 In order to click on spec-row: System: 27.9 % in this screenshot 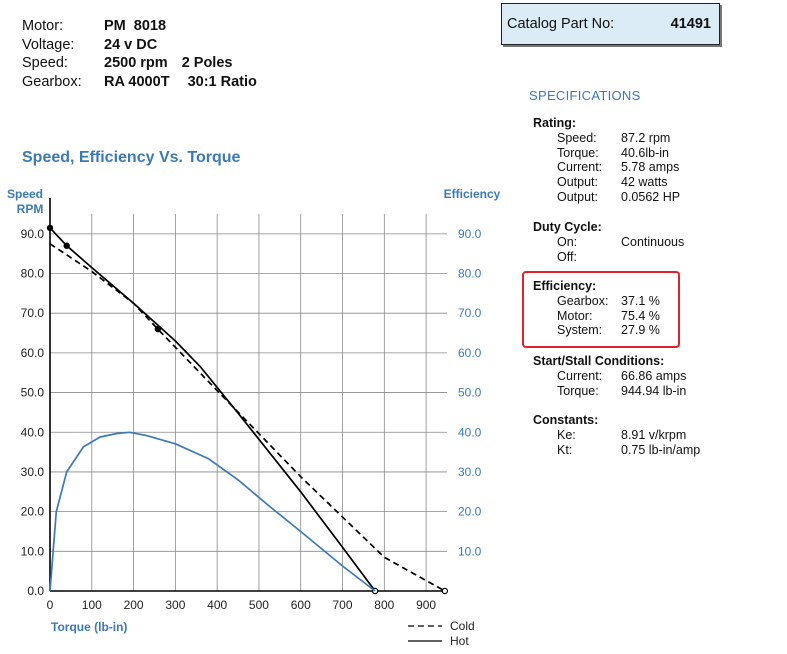, I will do `click(596, 330)`.